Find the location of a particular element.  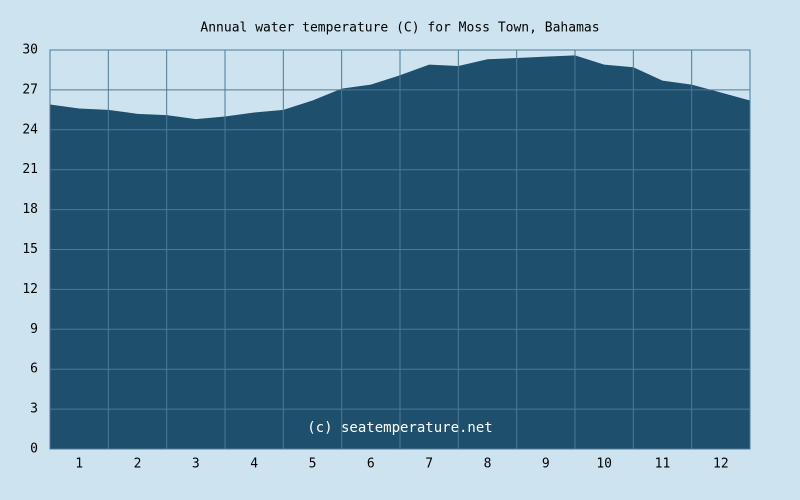

x-tick-label: 6 is located at coordinates (371, 464).